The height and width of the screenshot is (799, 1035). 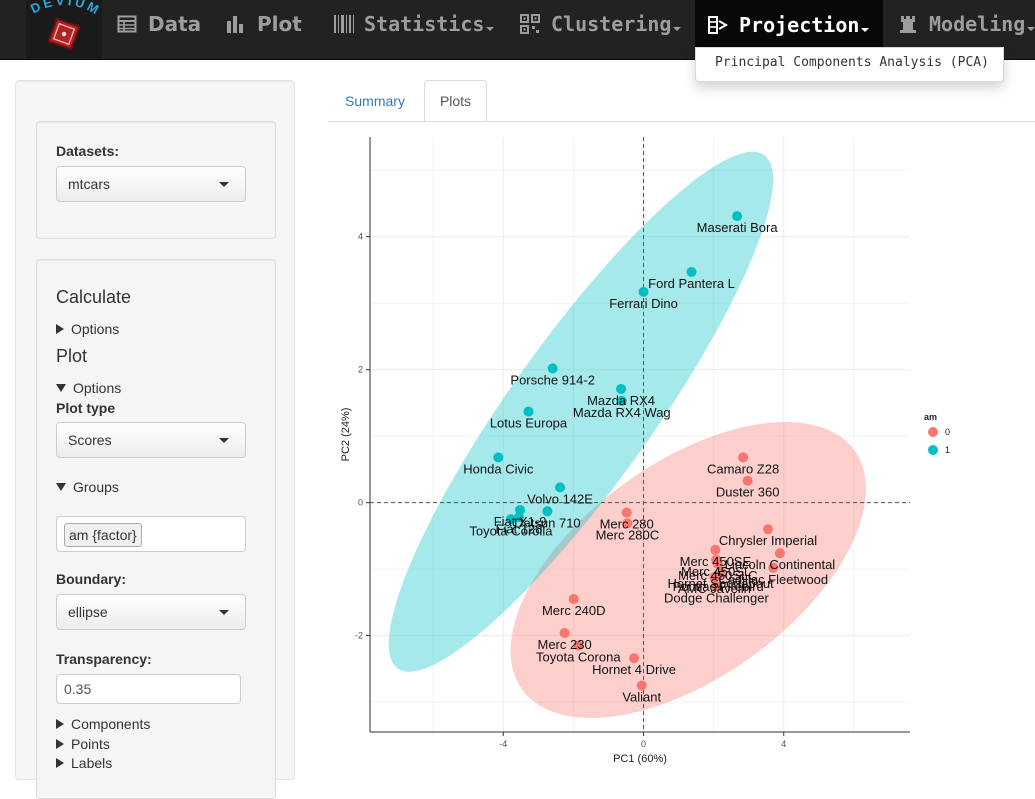 What do you see at coordinates (565, 644) in the screenshot?
I see `point-label: Merc 230` at bounding box center [565, 644].